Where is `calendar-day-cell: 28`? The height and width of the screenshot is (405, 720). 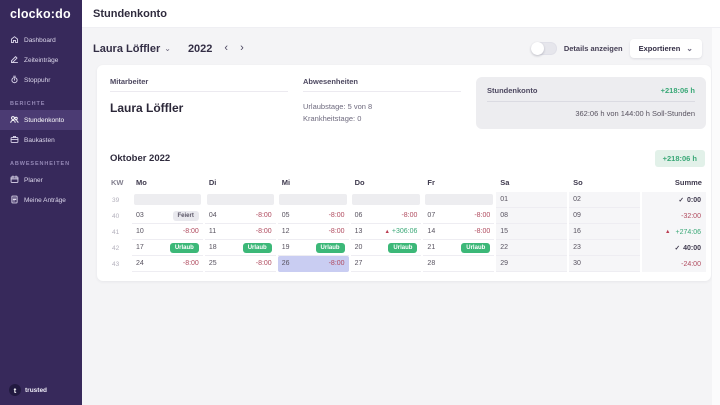
calendar-day-cell: 28 is located at coordinates (459, 264).